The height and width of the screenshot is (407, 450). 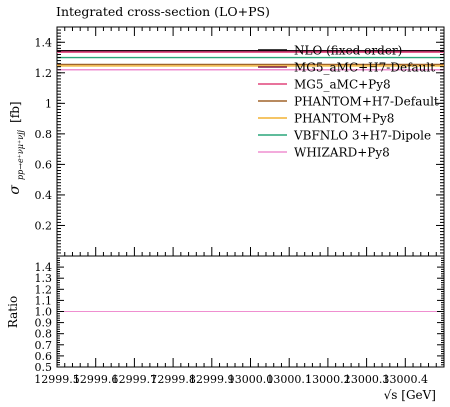 I want to click on y-tick-label: 0.4, so click(x=44, y=195).